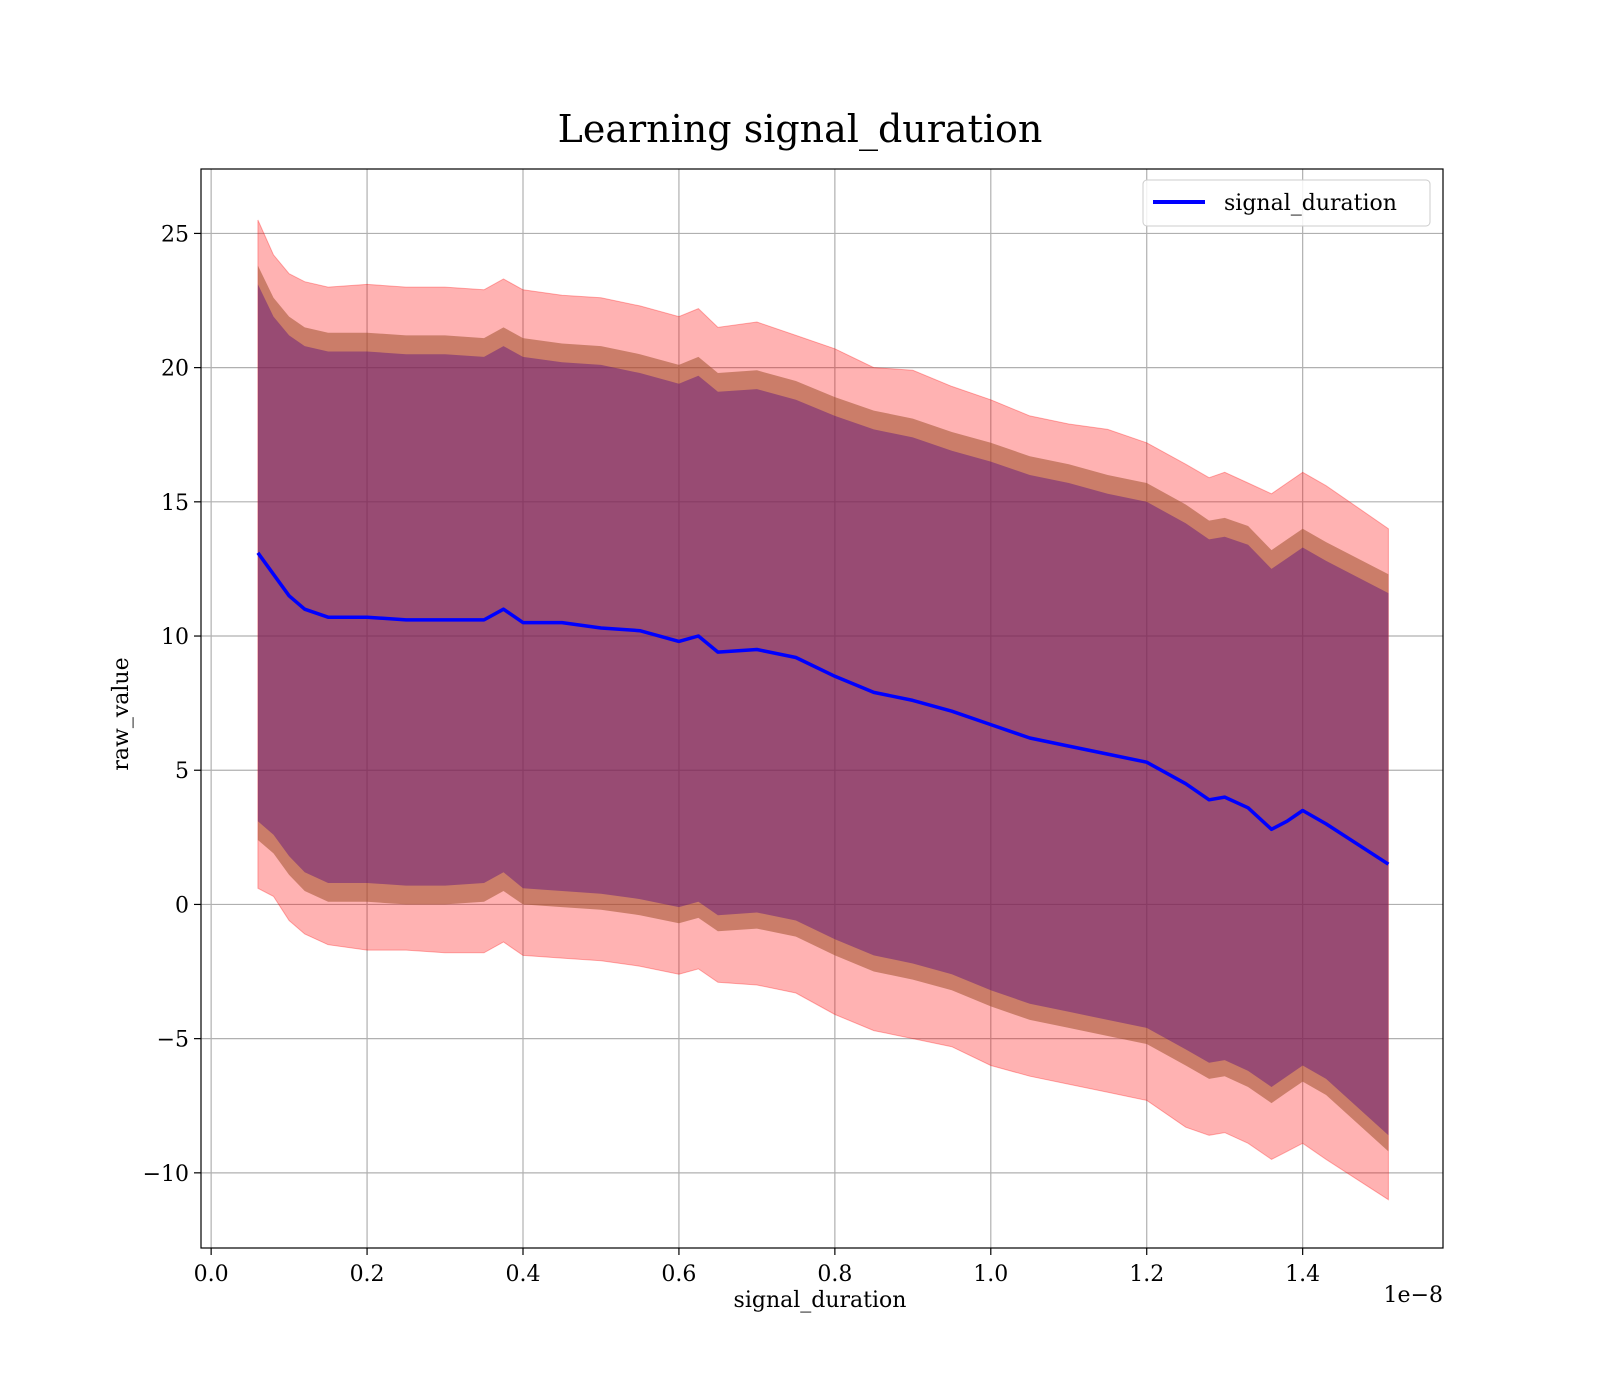  What do you see at coordinates (172, 704) in the screenshot?
I see `y-axis: −10 −5 0 5 10 15 20 25` at bounding box center [172, 704].